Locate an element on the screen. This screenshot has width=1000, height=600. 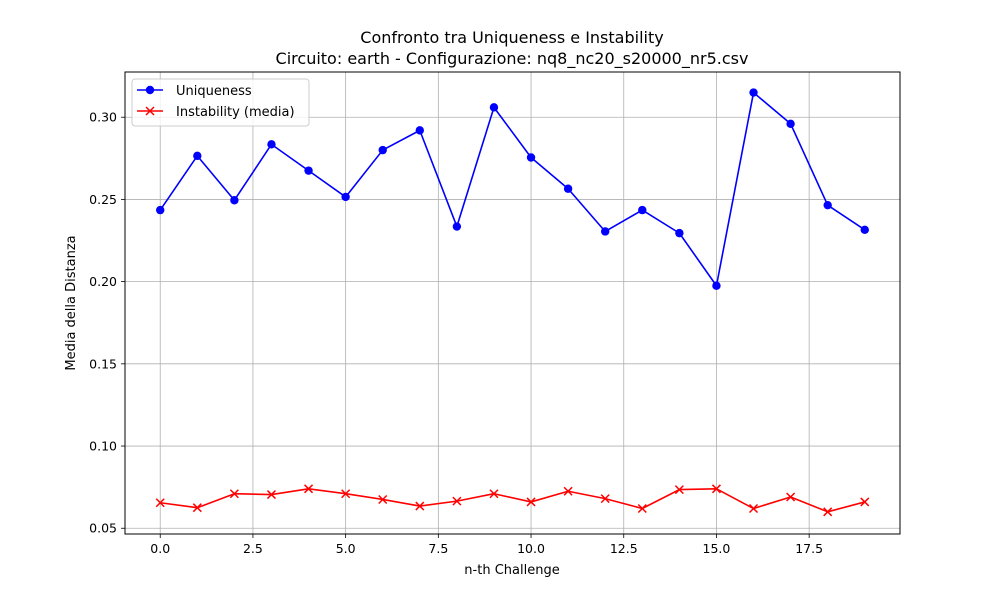
y-tick-label: 0.20 is located at coordinates (103, 281).